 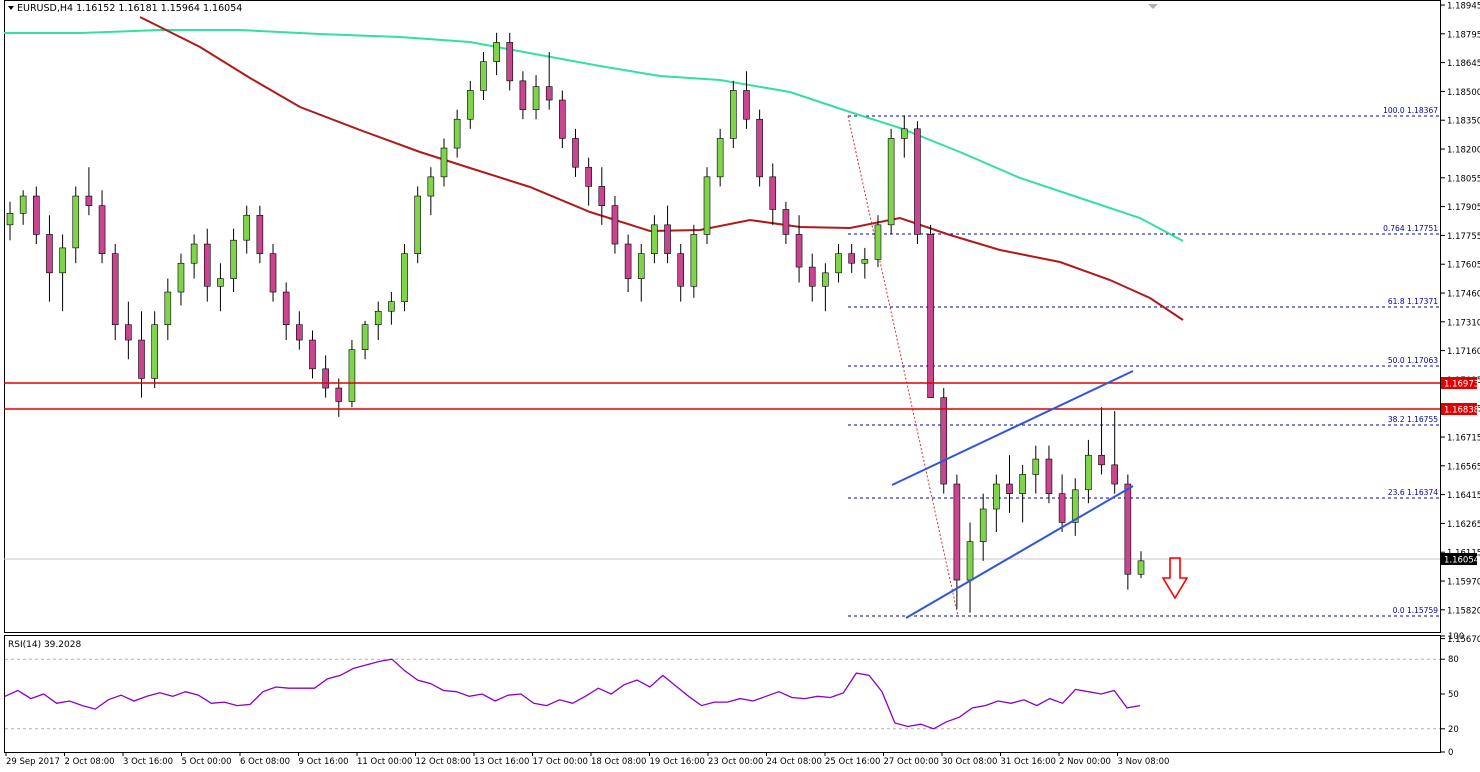 What do you see at coordinates (324, 762) in the screenshot?
I see `time-label: 9 Oct 16:00` at bounding box center [324, 762].